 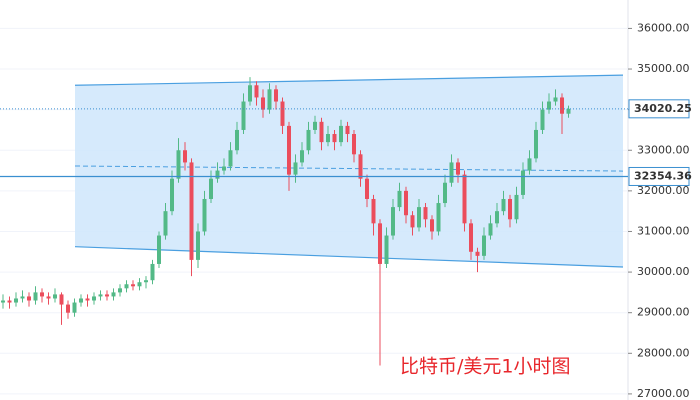 What do you see at coordinates (663, 68) in the screenshot?
I see `y-tick-label: 35000.00` at bounding box center [663, 68].